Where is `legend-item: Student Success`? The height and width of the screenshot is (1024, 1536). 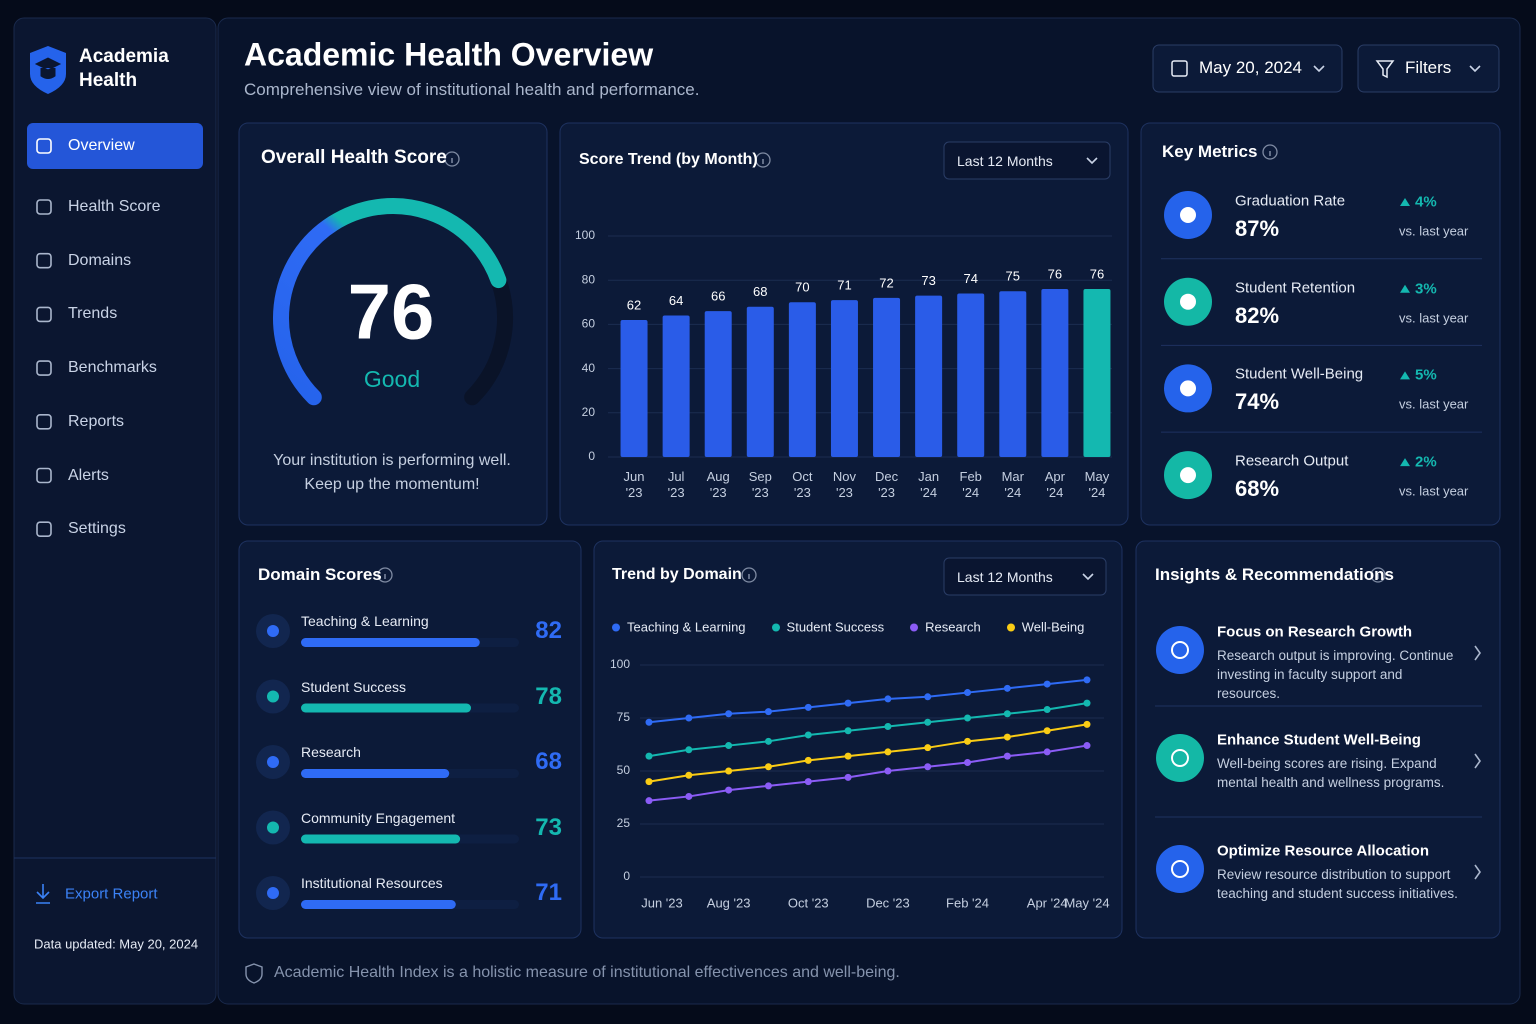 legend-item: Student Success is located at coordinates (827, 627).